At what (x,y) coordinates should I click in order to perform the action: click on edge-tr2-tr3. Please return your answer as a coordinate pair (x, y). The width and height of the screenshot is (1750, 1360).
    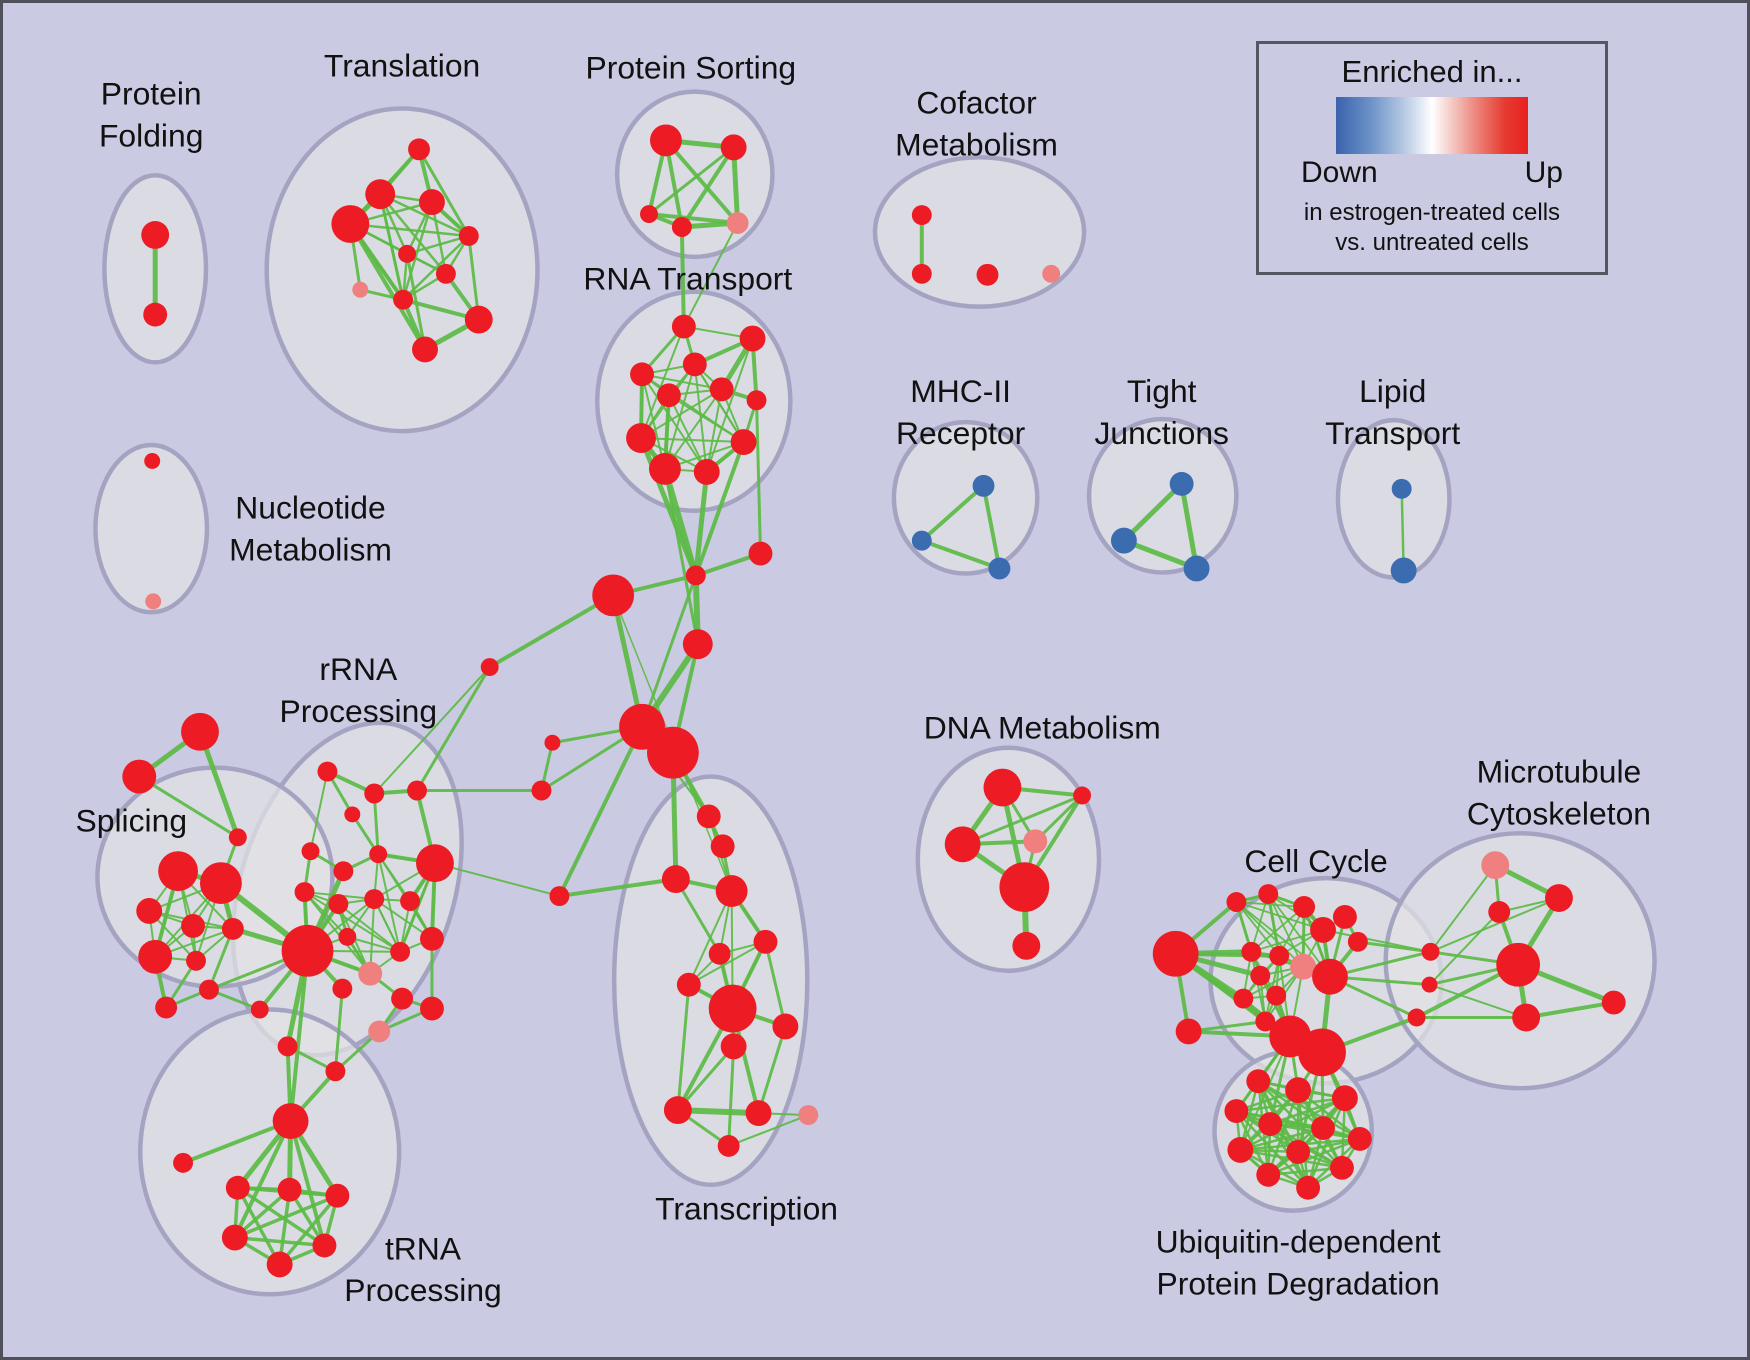
    Looking at the image, I should click on (188, 807).